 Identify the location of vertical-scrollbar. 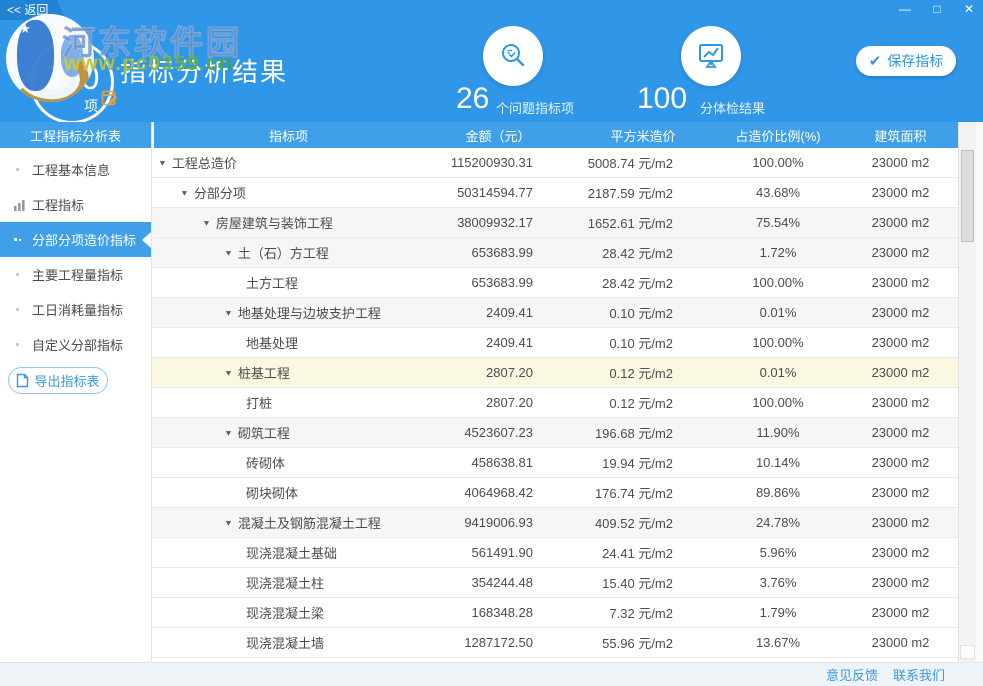
(967, 392).